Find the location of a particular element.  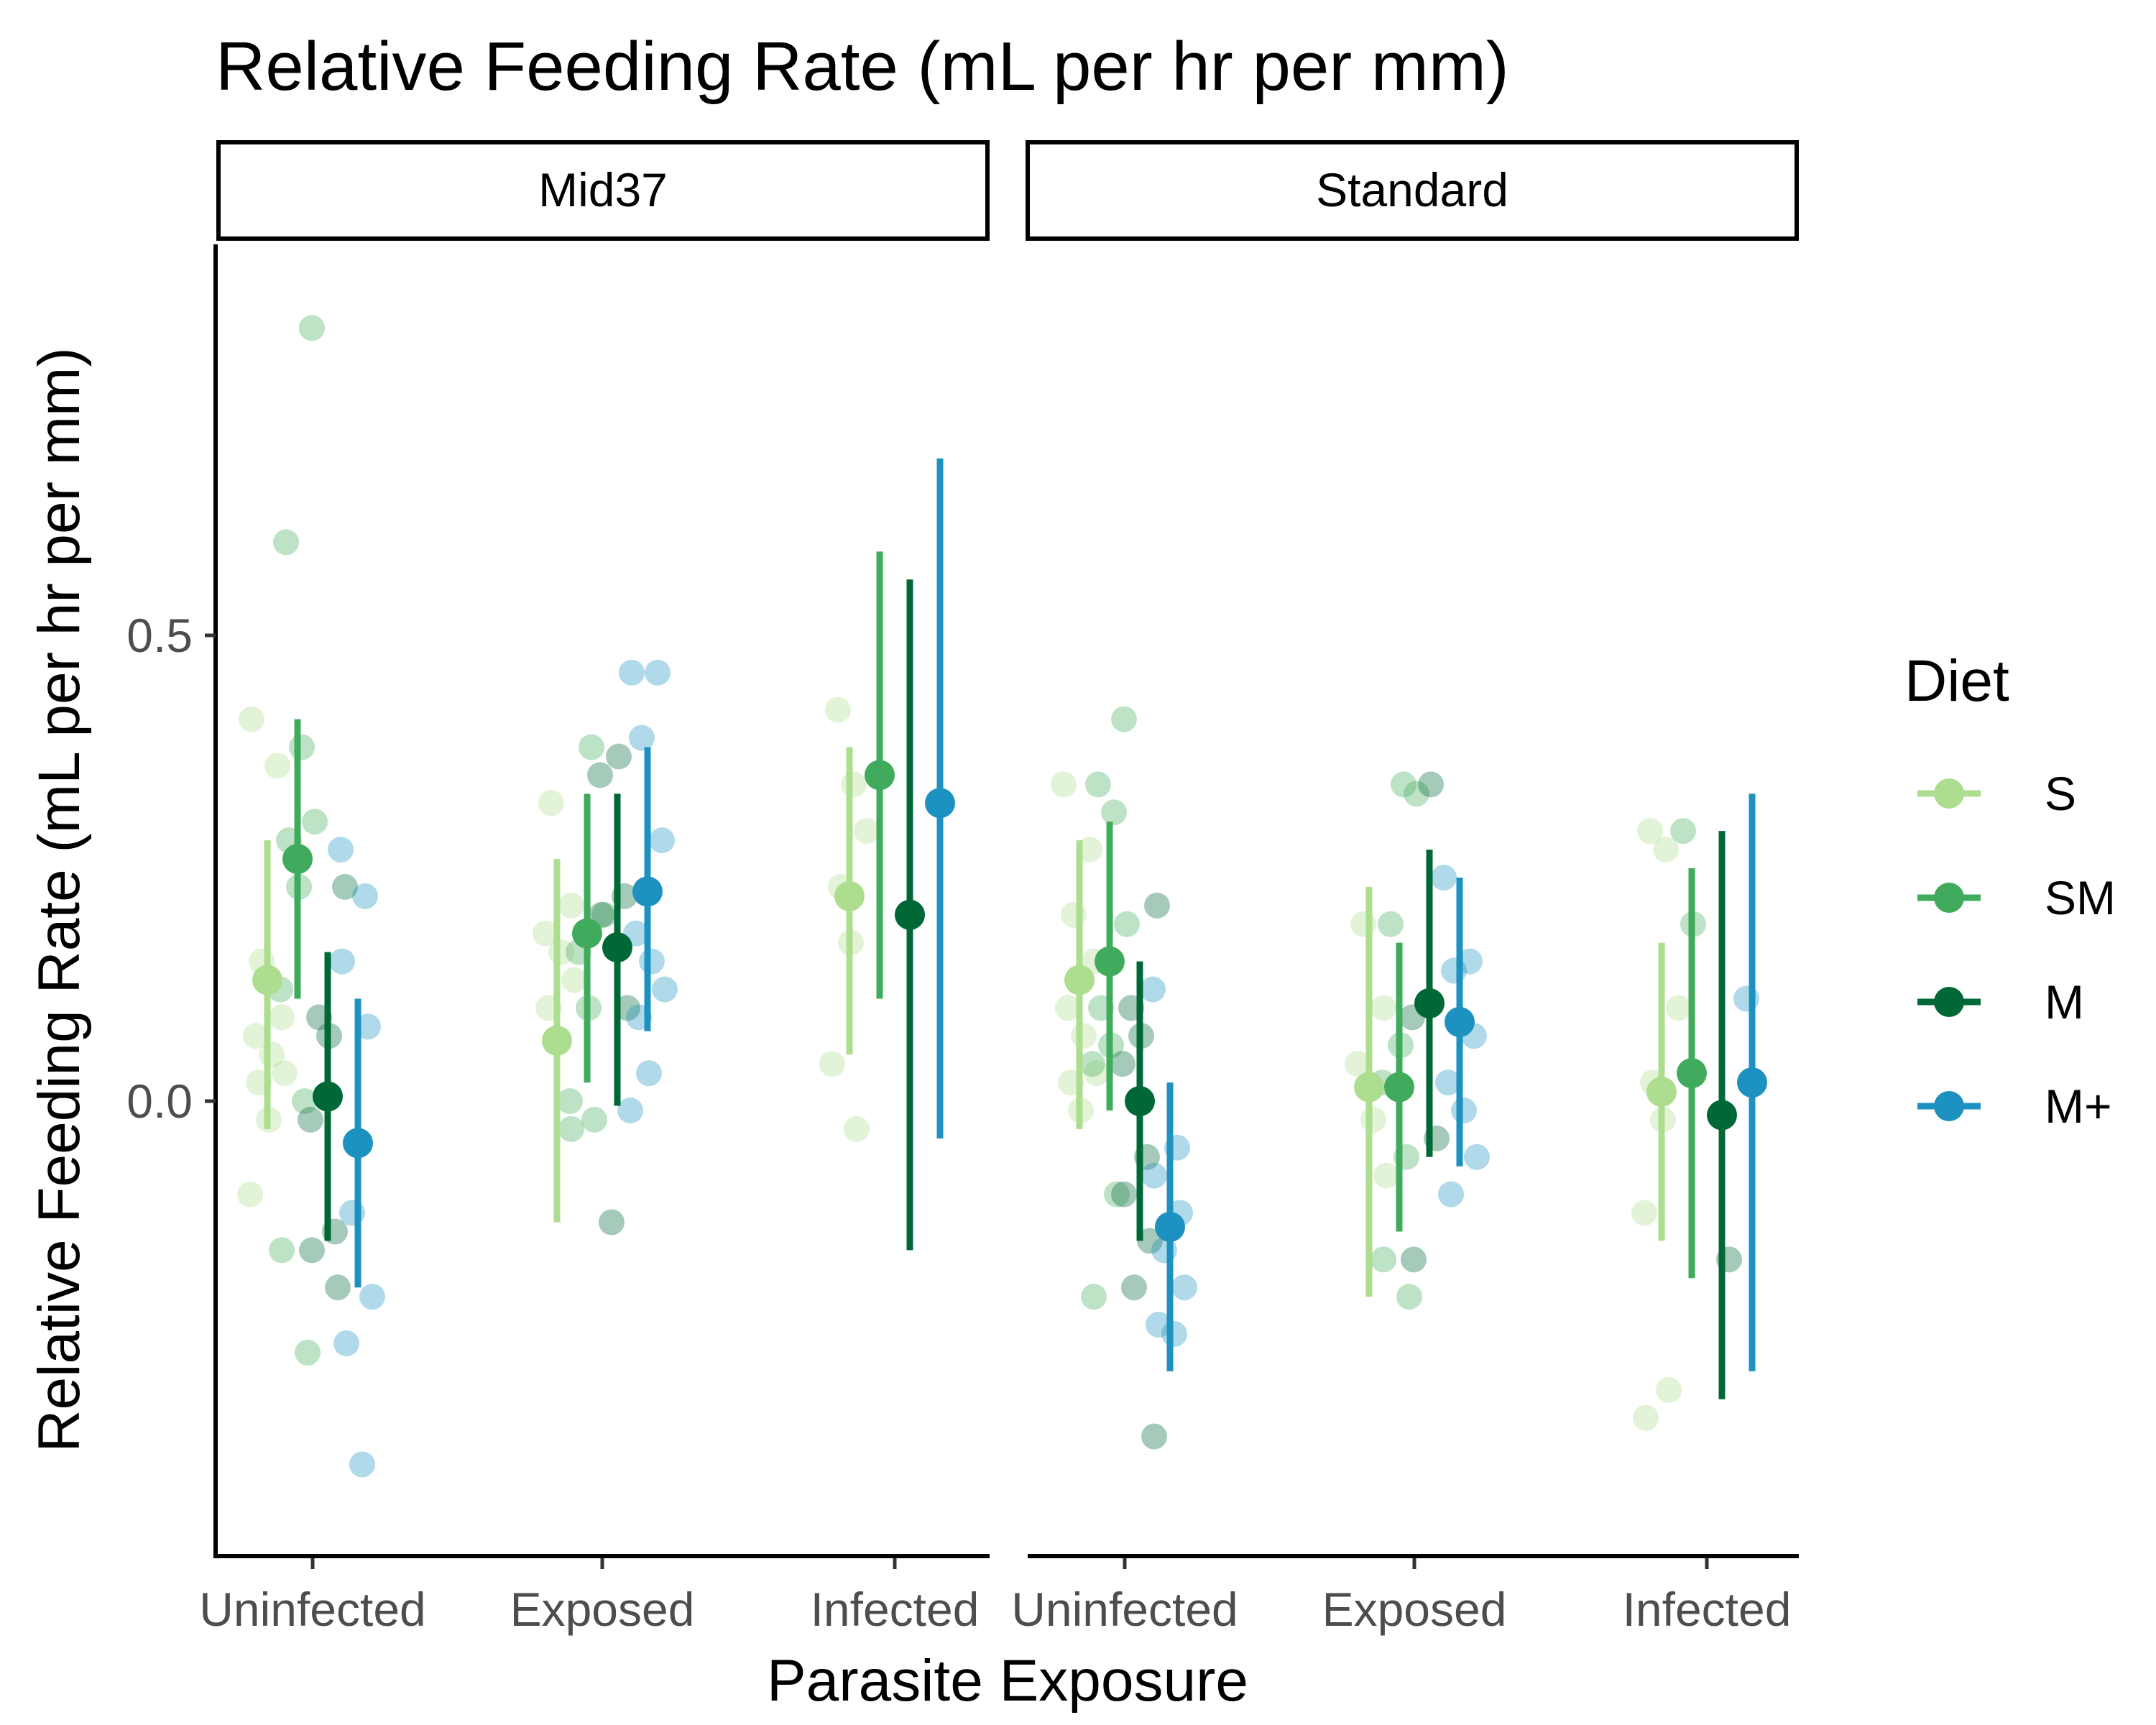

facet-strip-standard: Standard is located at coordinates (1412, 190).